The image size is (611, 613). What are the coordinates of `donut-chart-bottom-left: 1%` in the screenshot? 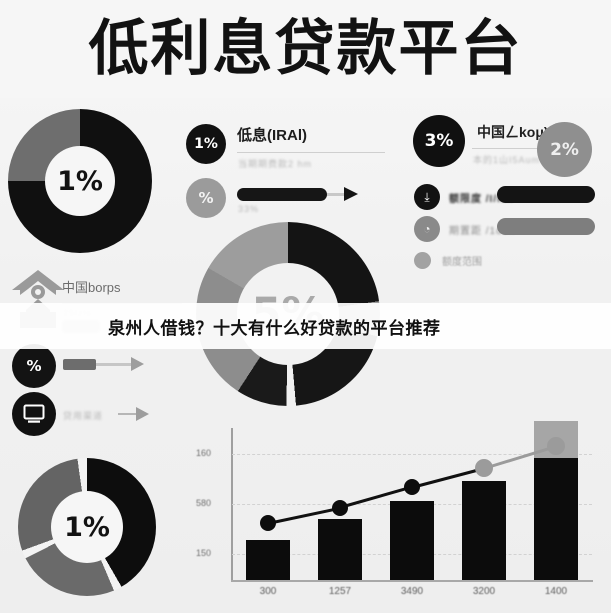 It's located at (87, 527).